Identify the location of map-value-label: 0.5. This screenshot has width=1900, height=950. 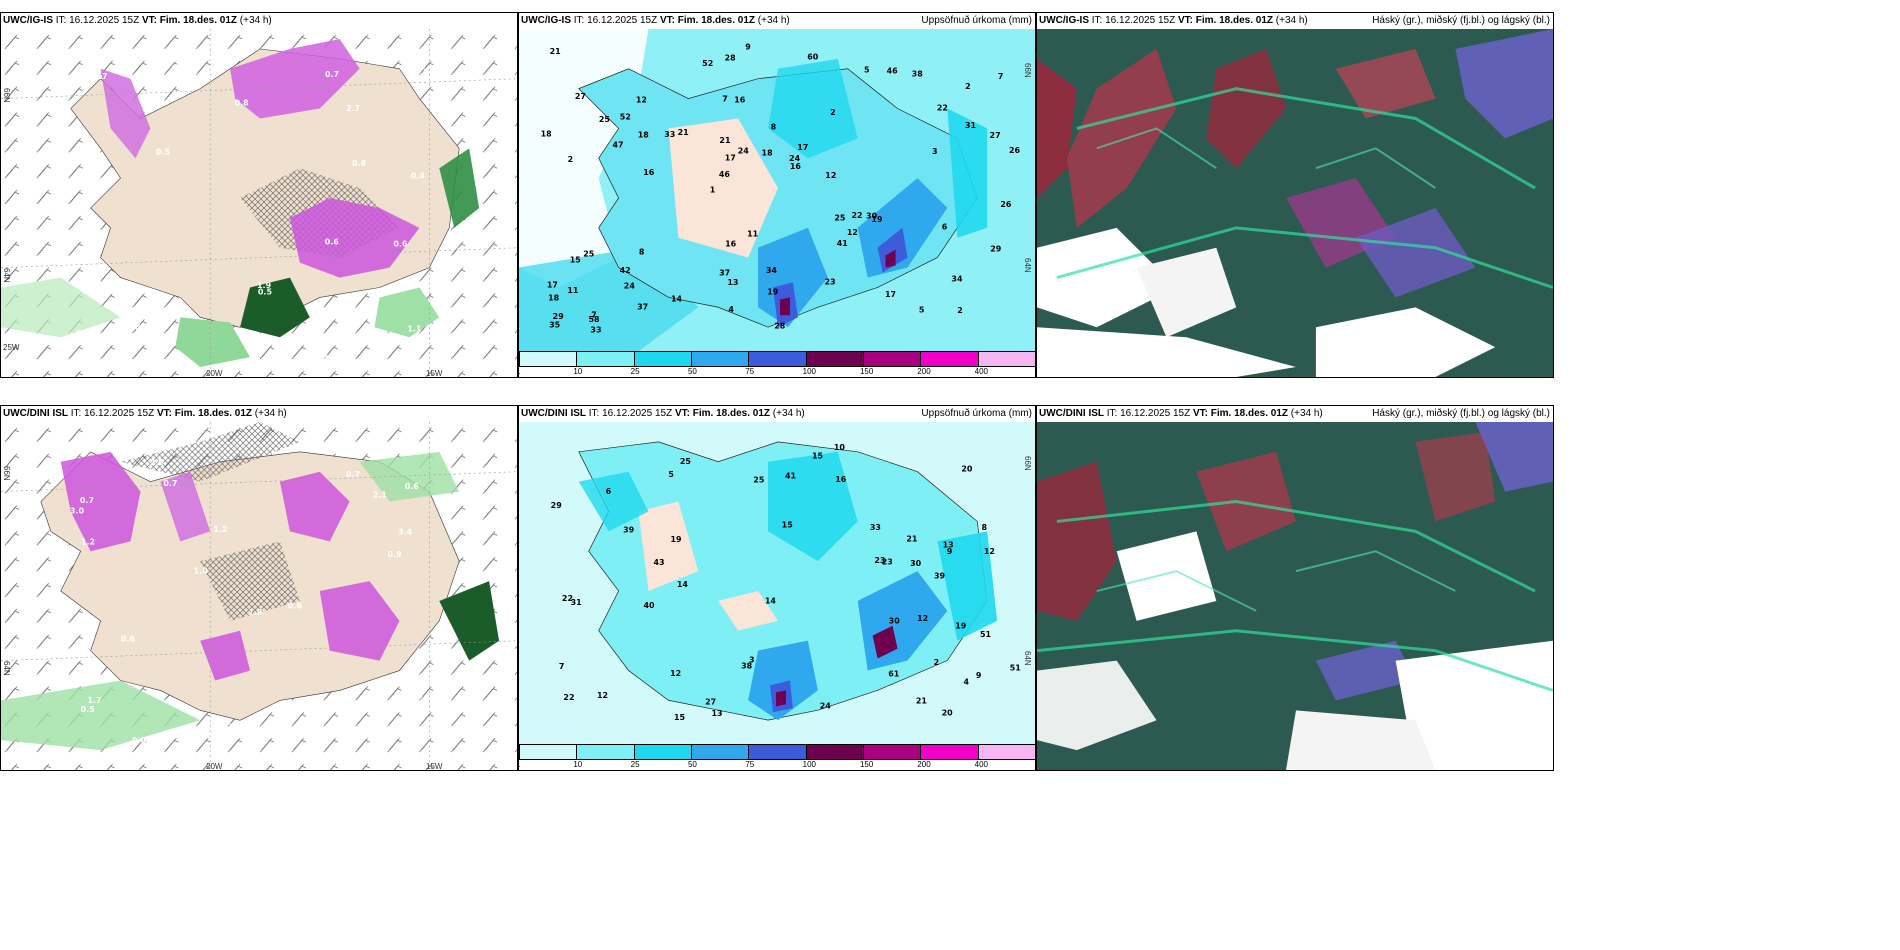
(88, 709).